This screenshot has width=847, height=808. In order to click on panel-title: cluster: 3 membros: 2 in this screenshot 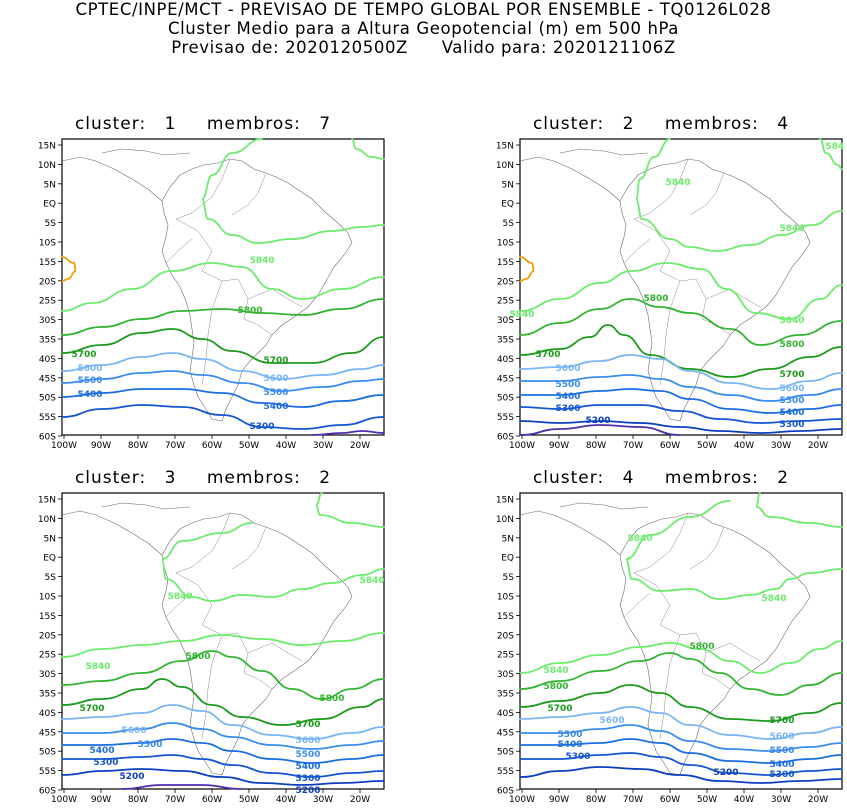, I will do `click(203, 478)`.